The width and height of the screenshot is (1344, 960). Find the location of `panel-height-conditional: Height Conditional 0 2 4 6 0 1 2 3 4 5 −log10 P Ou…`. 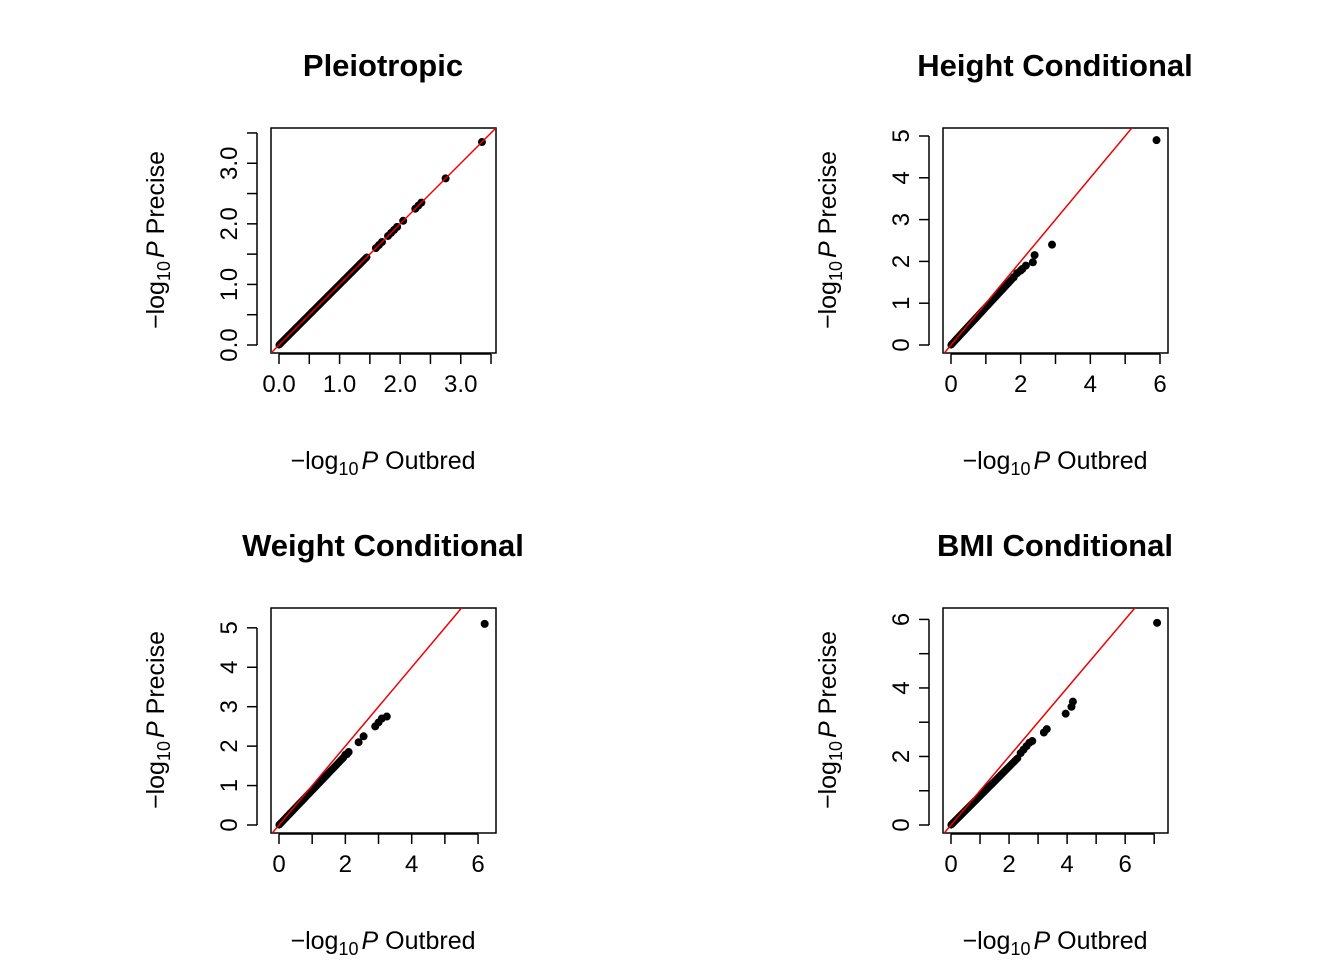

panel-height-conditional: Height Conditional 0 2 4 6 0 1 2 3 4 5 −log10 P Ou… is located at coordinates (1003, 263).